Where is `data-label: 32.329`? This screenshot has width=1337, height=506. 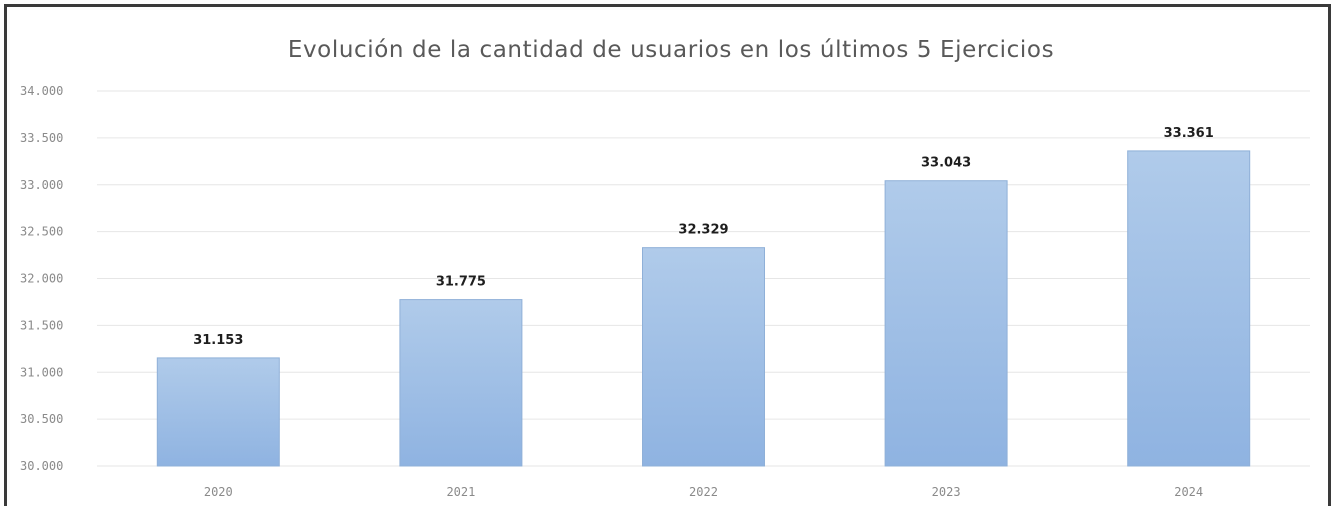 data-label: 32.329 is located at coordinates (703, 230).